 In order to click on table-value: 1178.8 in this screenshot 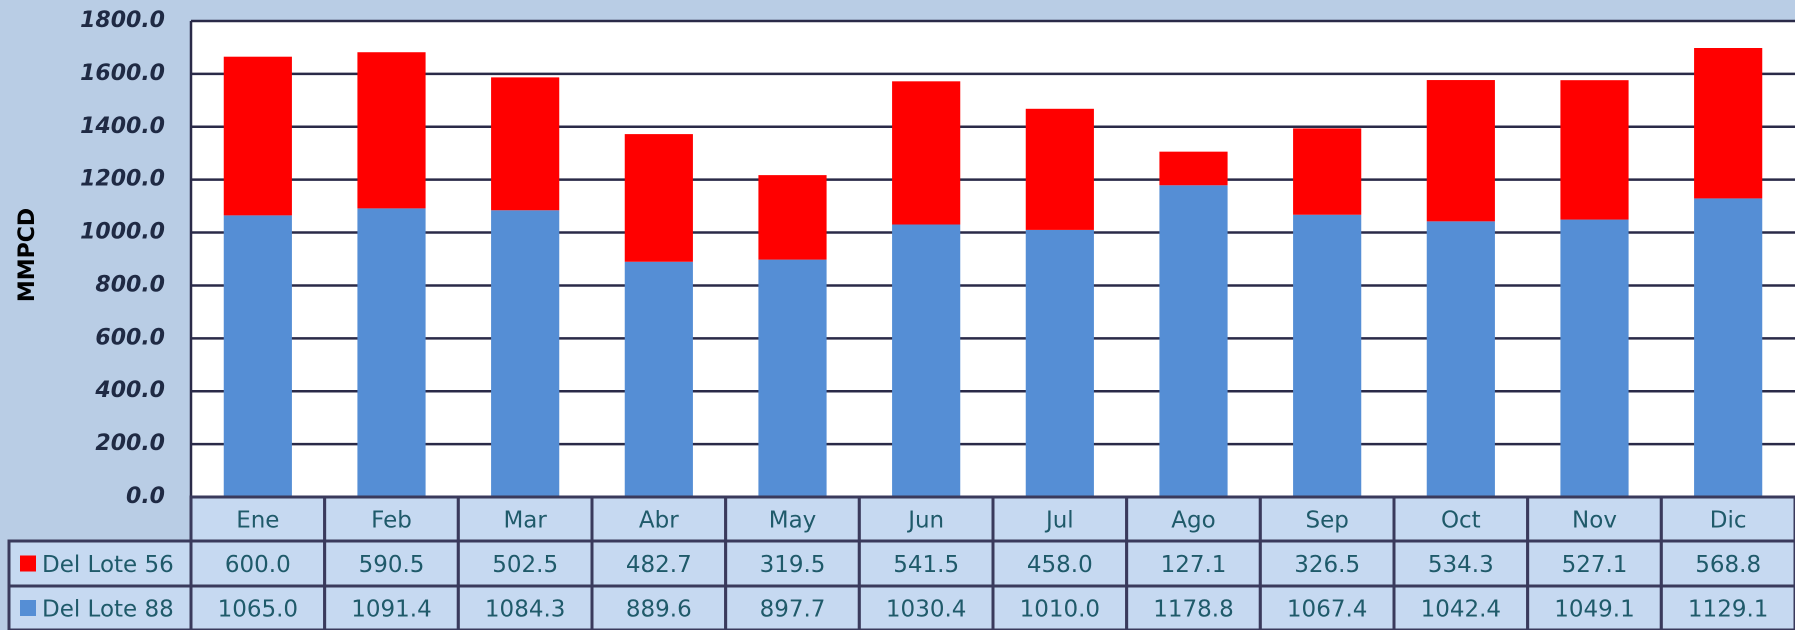, I will do `click(1193, 610)`.